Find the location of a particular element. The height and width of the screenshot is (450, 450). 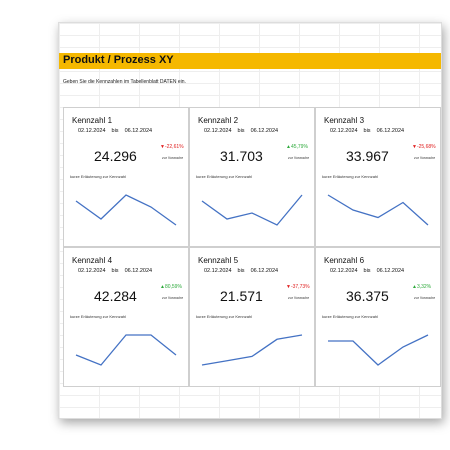

title: Produkt / Prozess XY is located at coordinates (118, 60).